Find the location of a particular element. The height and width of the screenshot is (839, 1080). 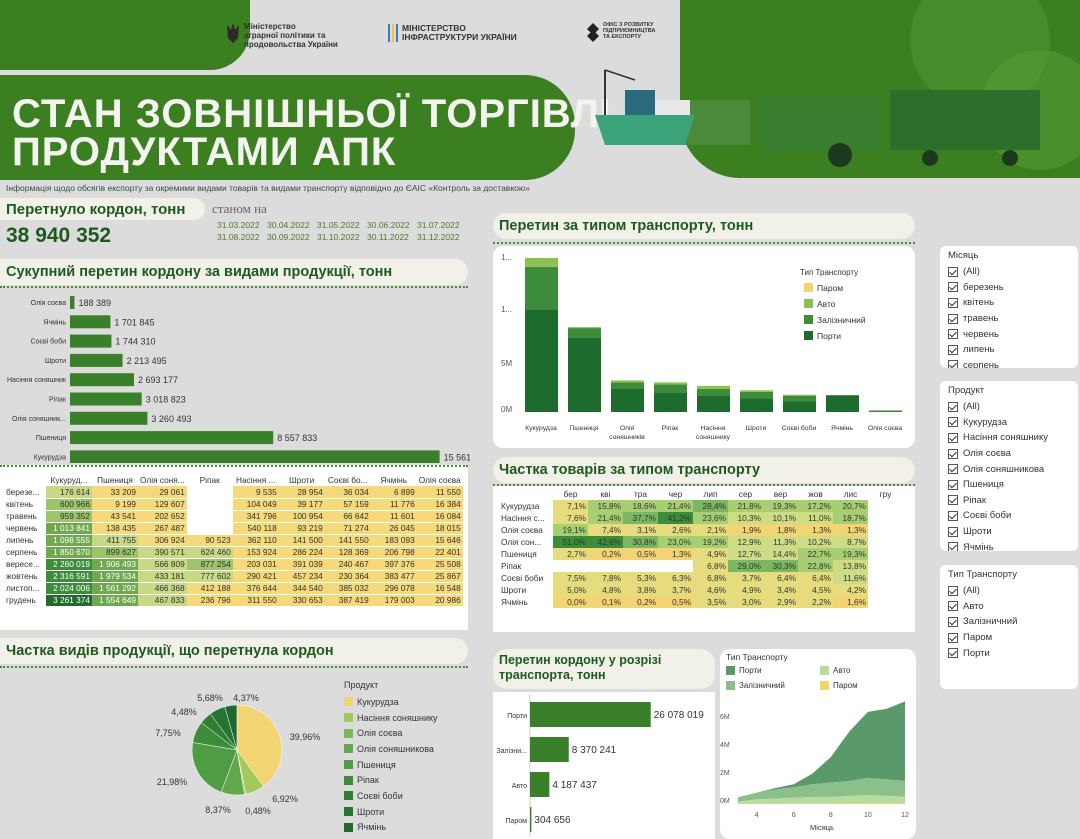

matrix-cell: 411 755 is located at coordinates (115, 540).